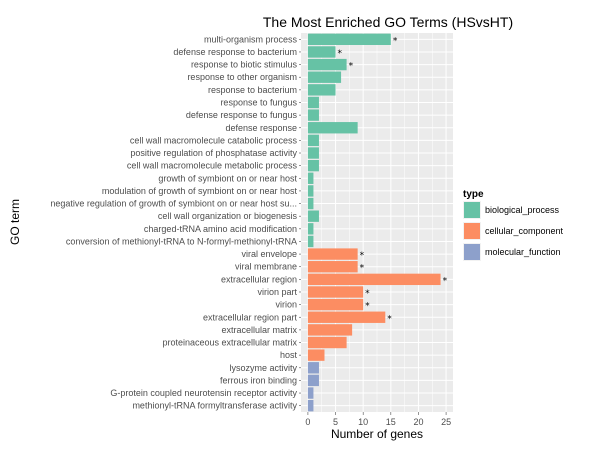  I want to click on y-tick-label: multi-organism process, so click(251, 39).